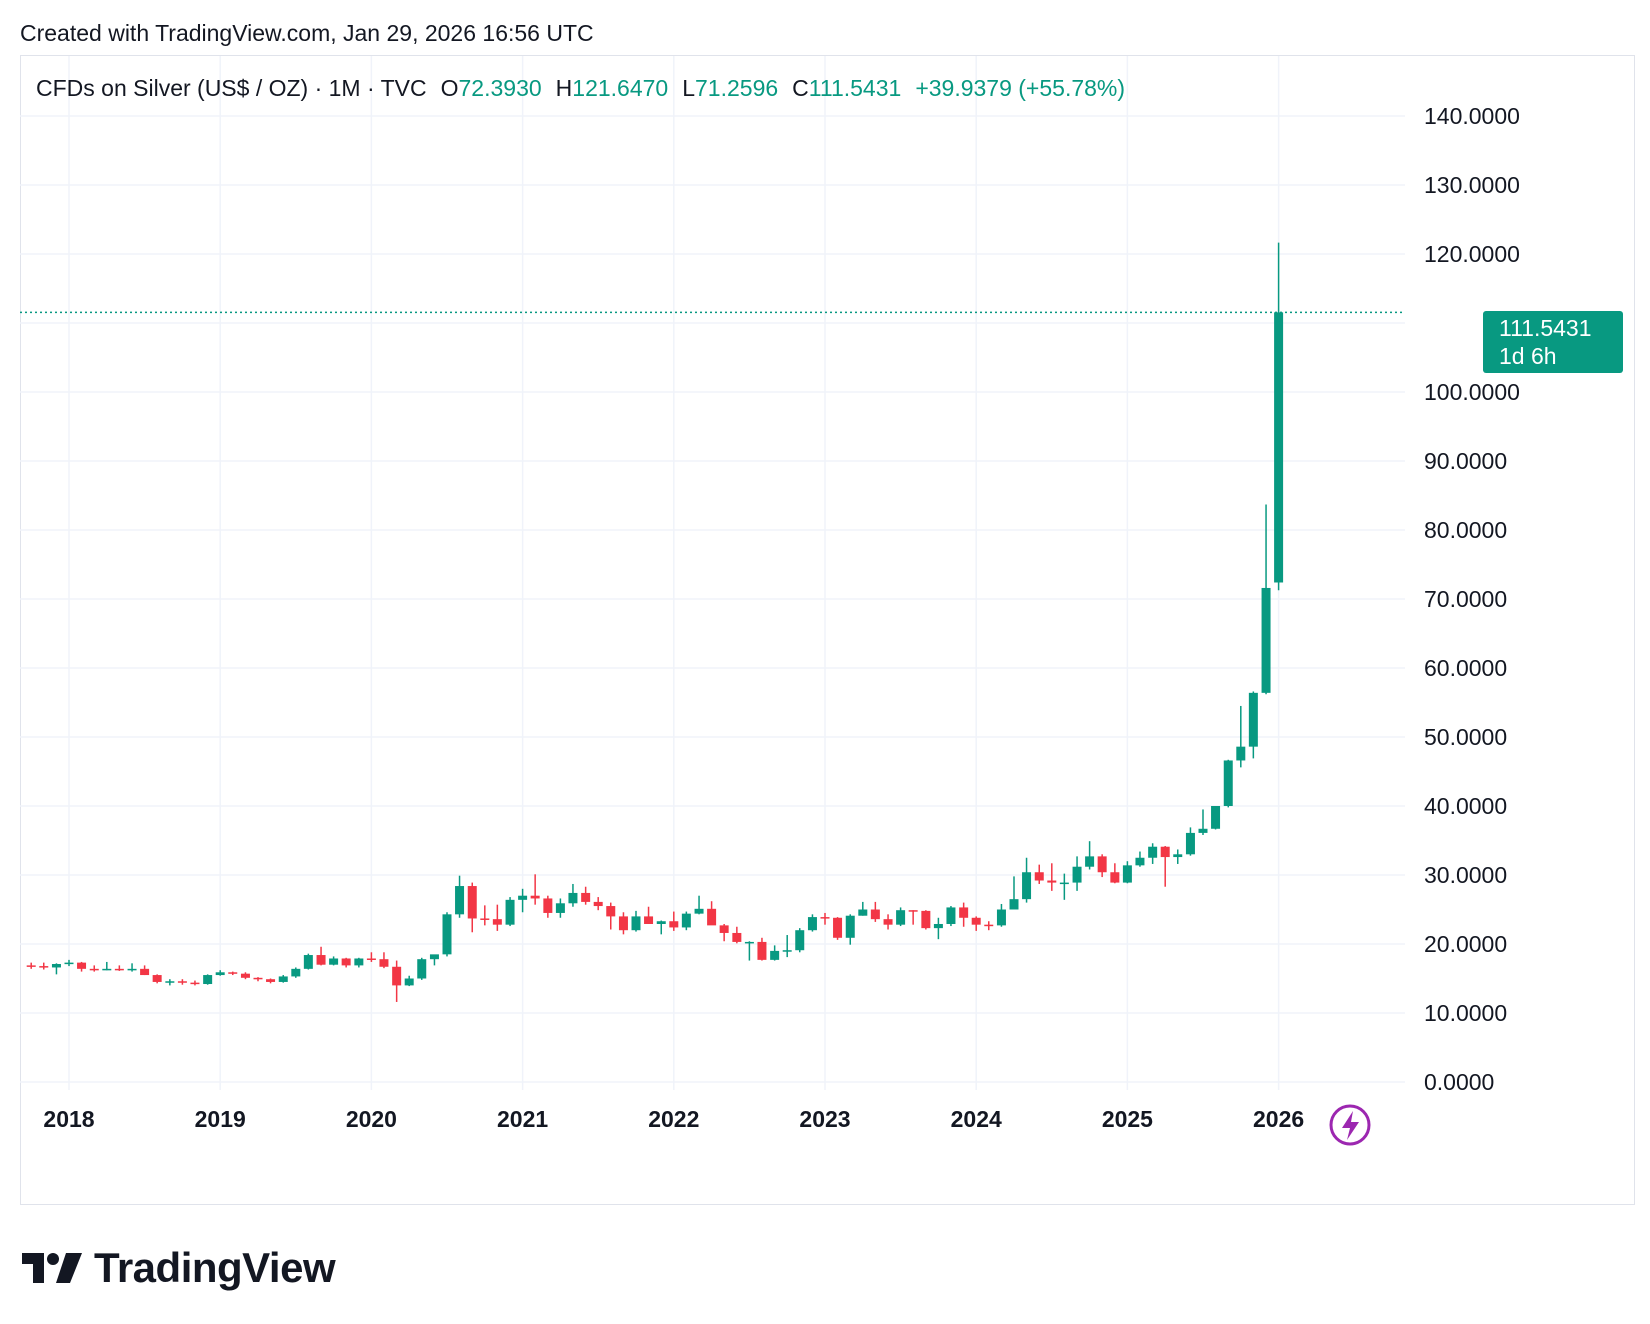 The image size is (1650, 1324). I want to click on lightning-icon, so click(1350, 1125).